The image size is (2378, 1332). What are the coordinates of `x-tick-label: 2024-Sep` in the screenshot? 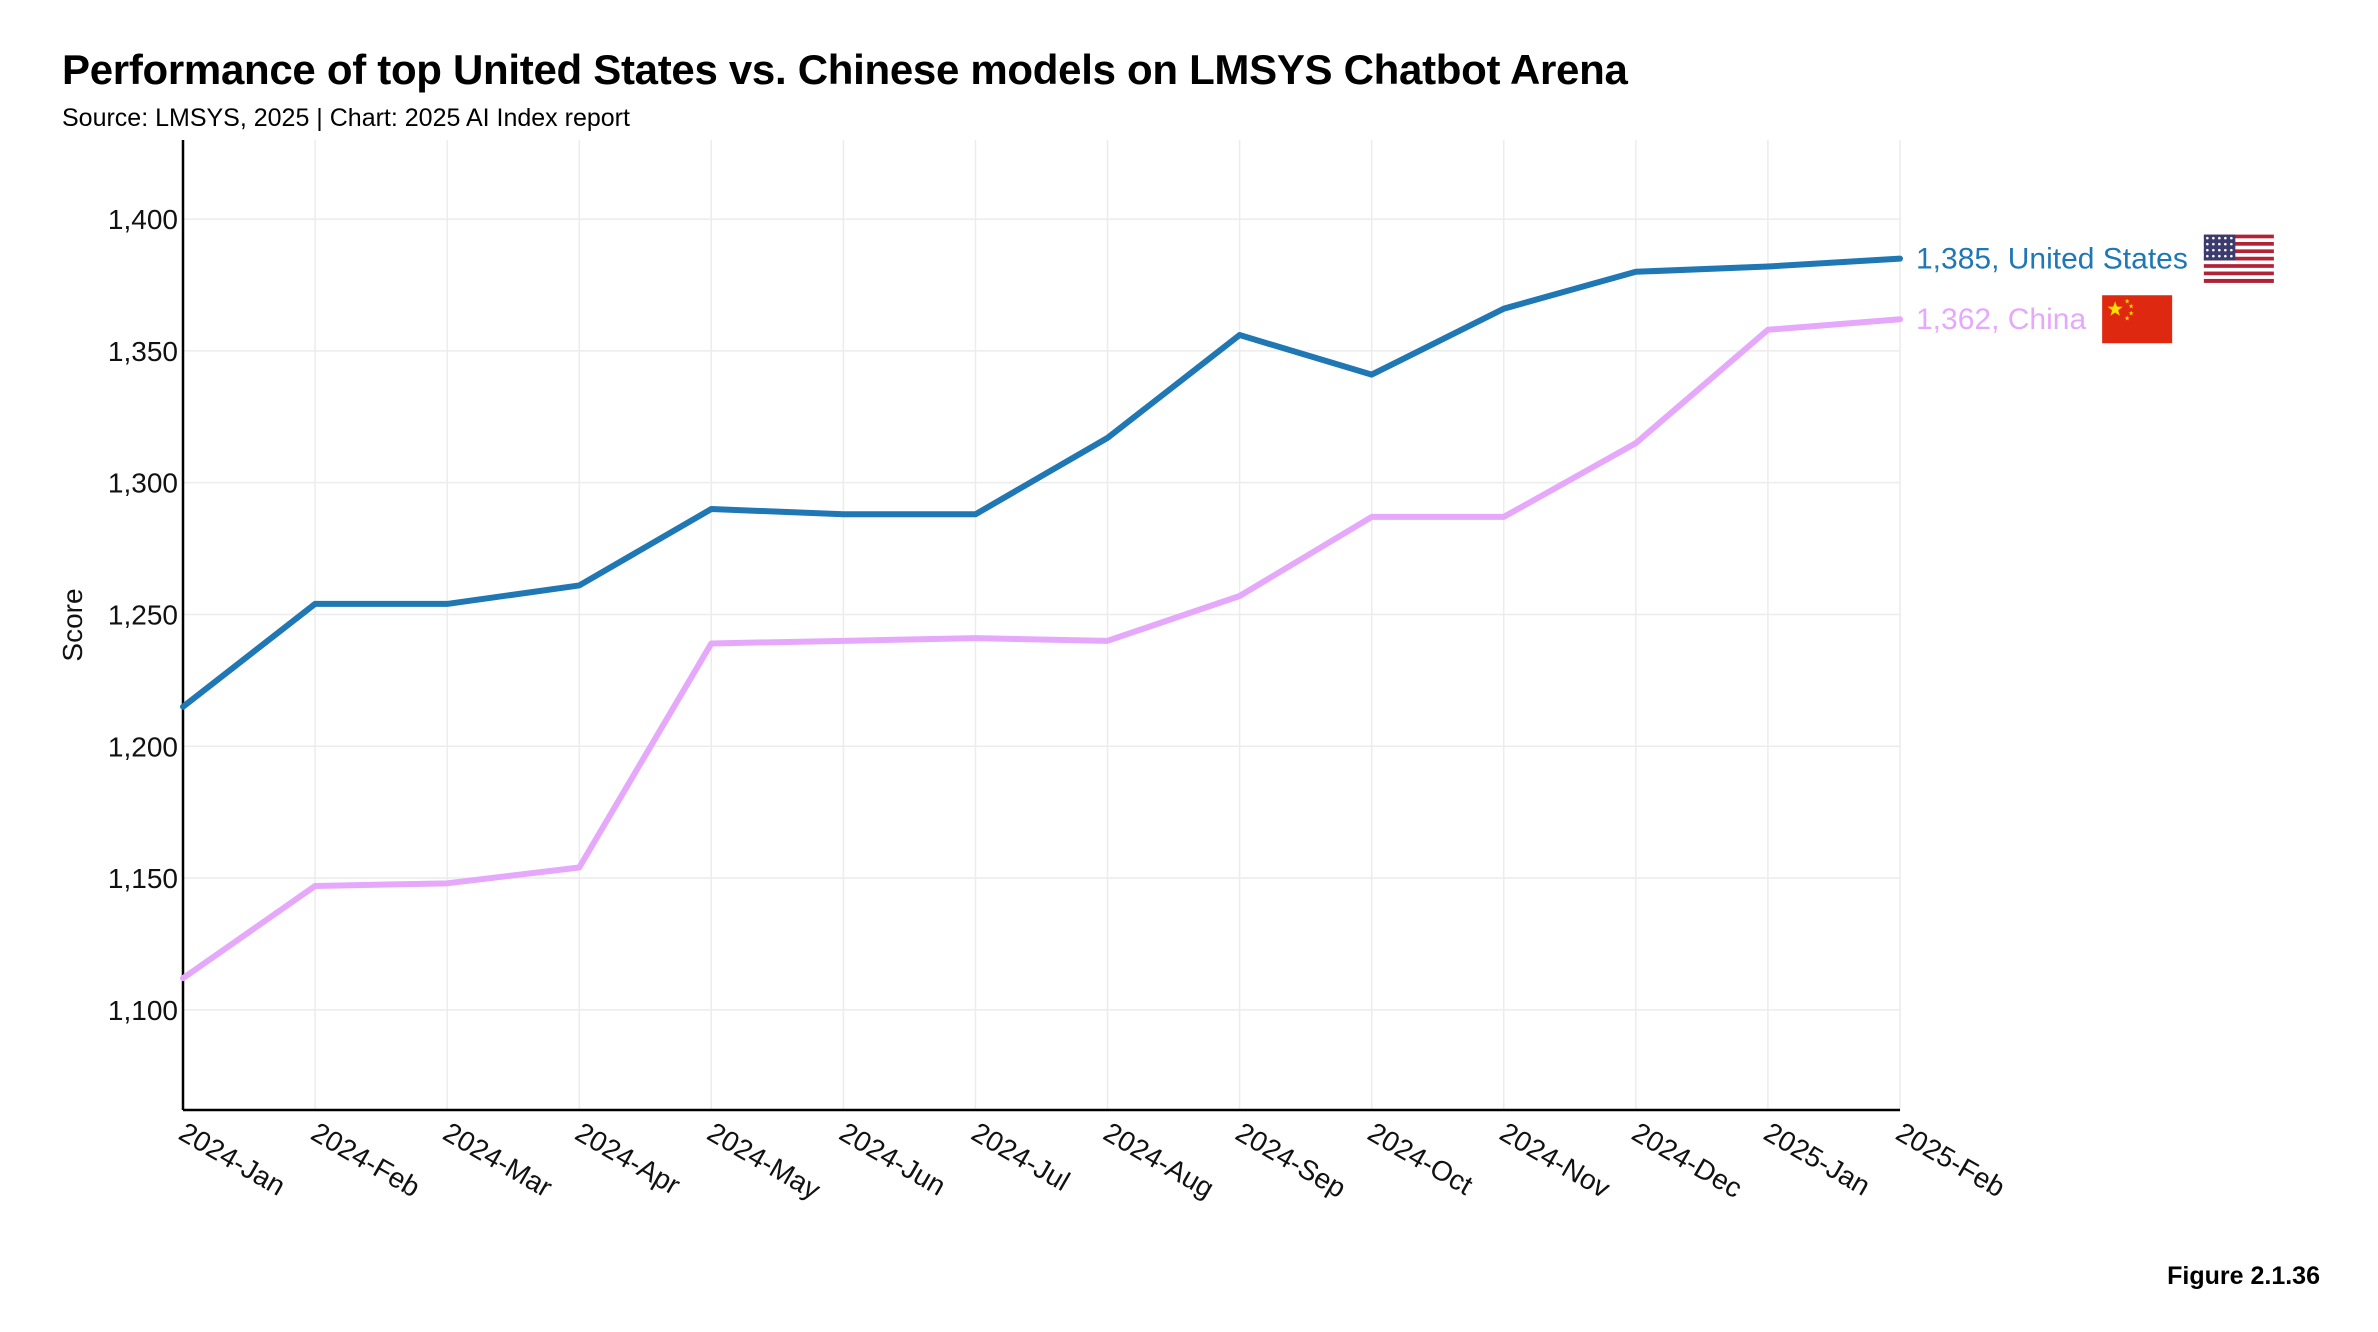 It's located at (1291, 1160).